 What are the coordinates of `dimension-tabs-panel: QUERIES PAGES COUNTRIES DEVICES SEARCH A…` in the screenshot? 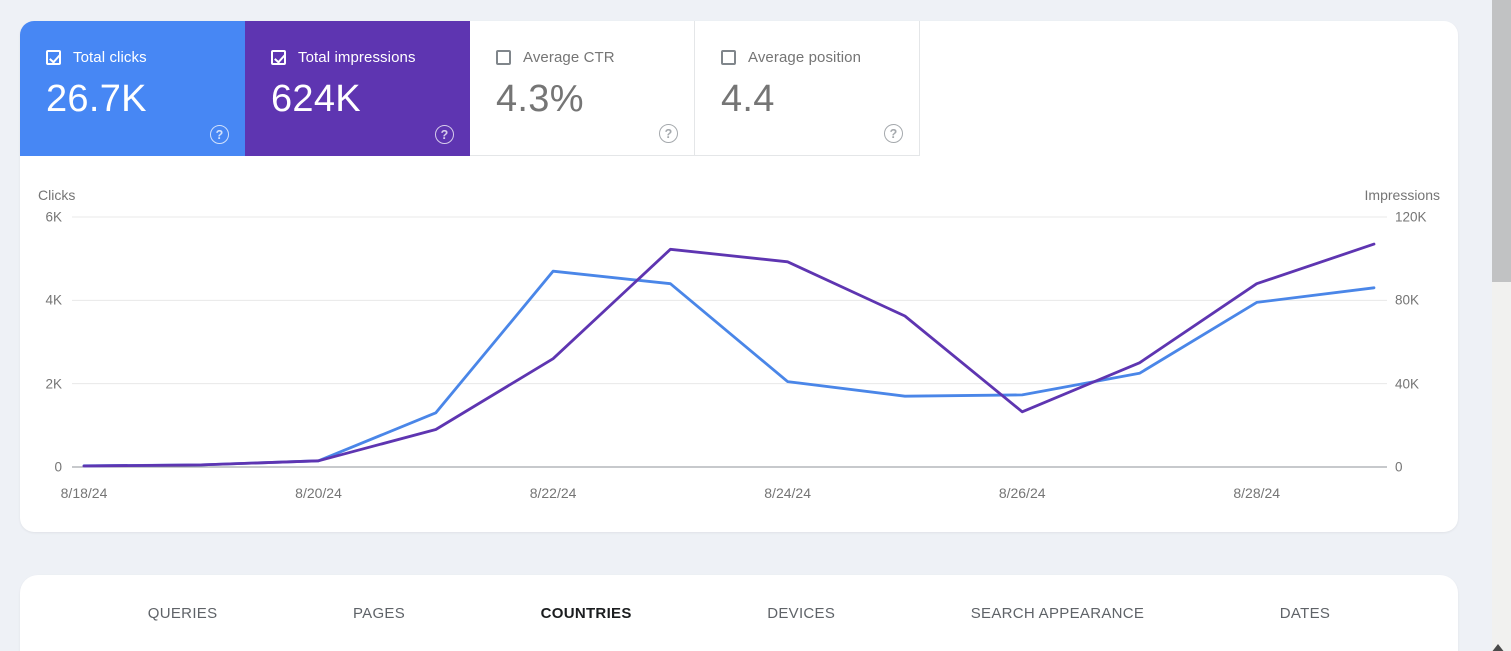 It's located at (739, 613).